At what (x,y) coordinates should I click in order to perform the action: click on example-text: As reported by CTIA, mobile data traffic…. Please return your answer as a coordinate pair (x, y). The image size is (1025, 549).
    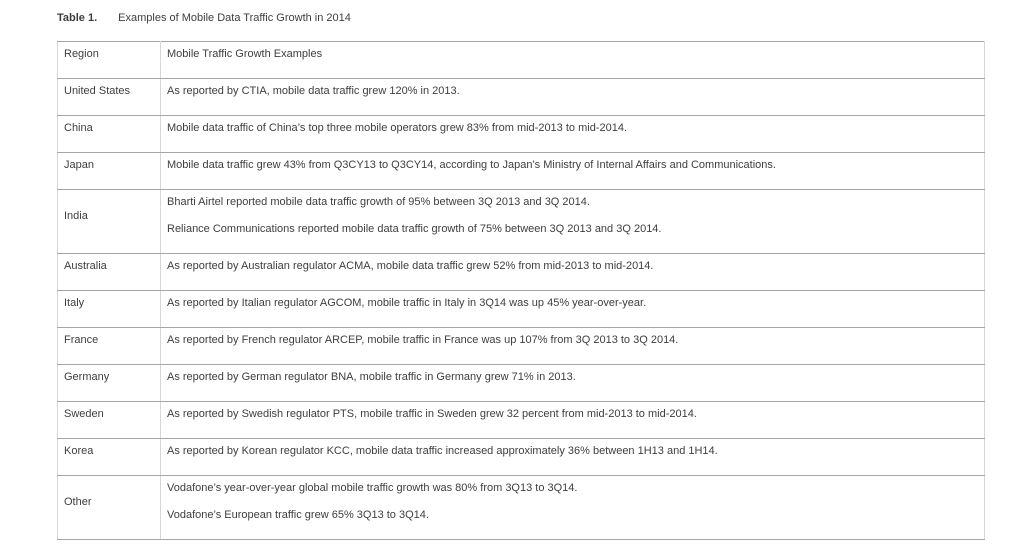
    Looking at the image, I should click on (313, 91).